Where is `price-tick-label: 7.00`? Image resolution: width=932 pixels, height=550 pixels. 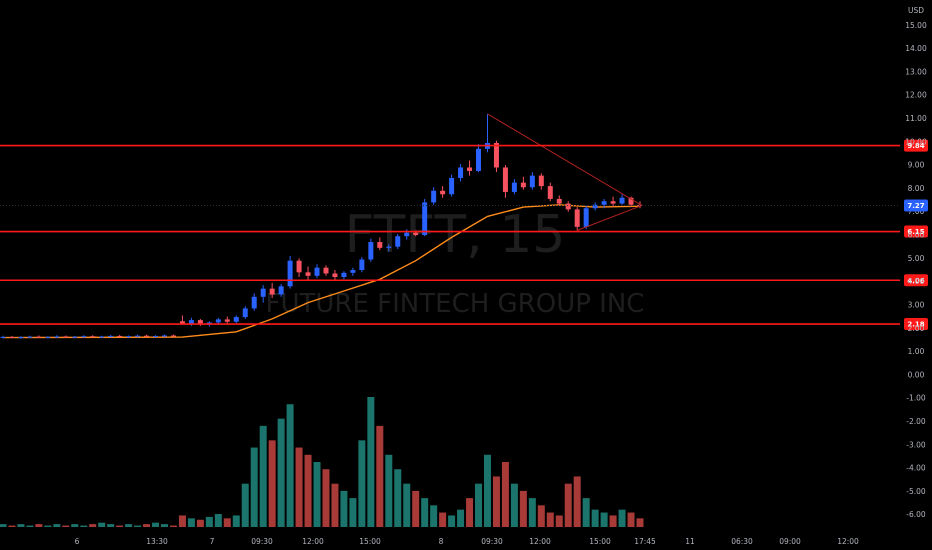 price-tick-label: 7.00 is located at coordinates (916, 211).